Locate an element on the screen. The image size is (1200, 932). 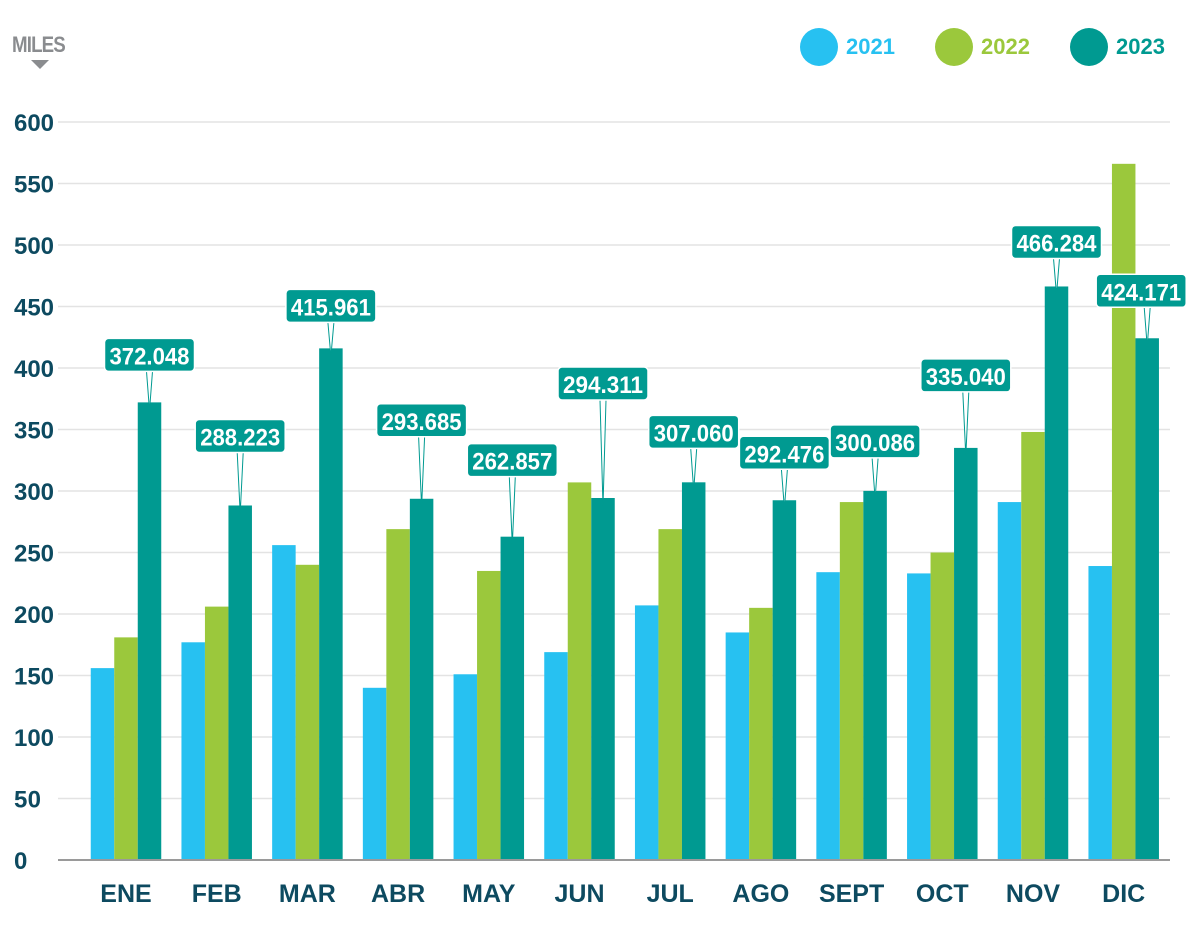
bar-2021-feb is located at coordinates (193, 751).